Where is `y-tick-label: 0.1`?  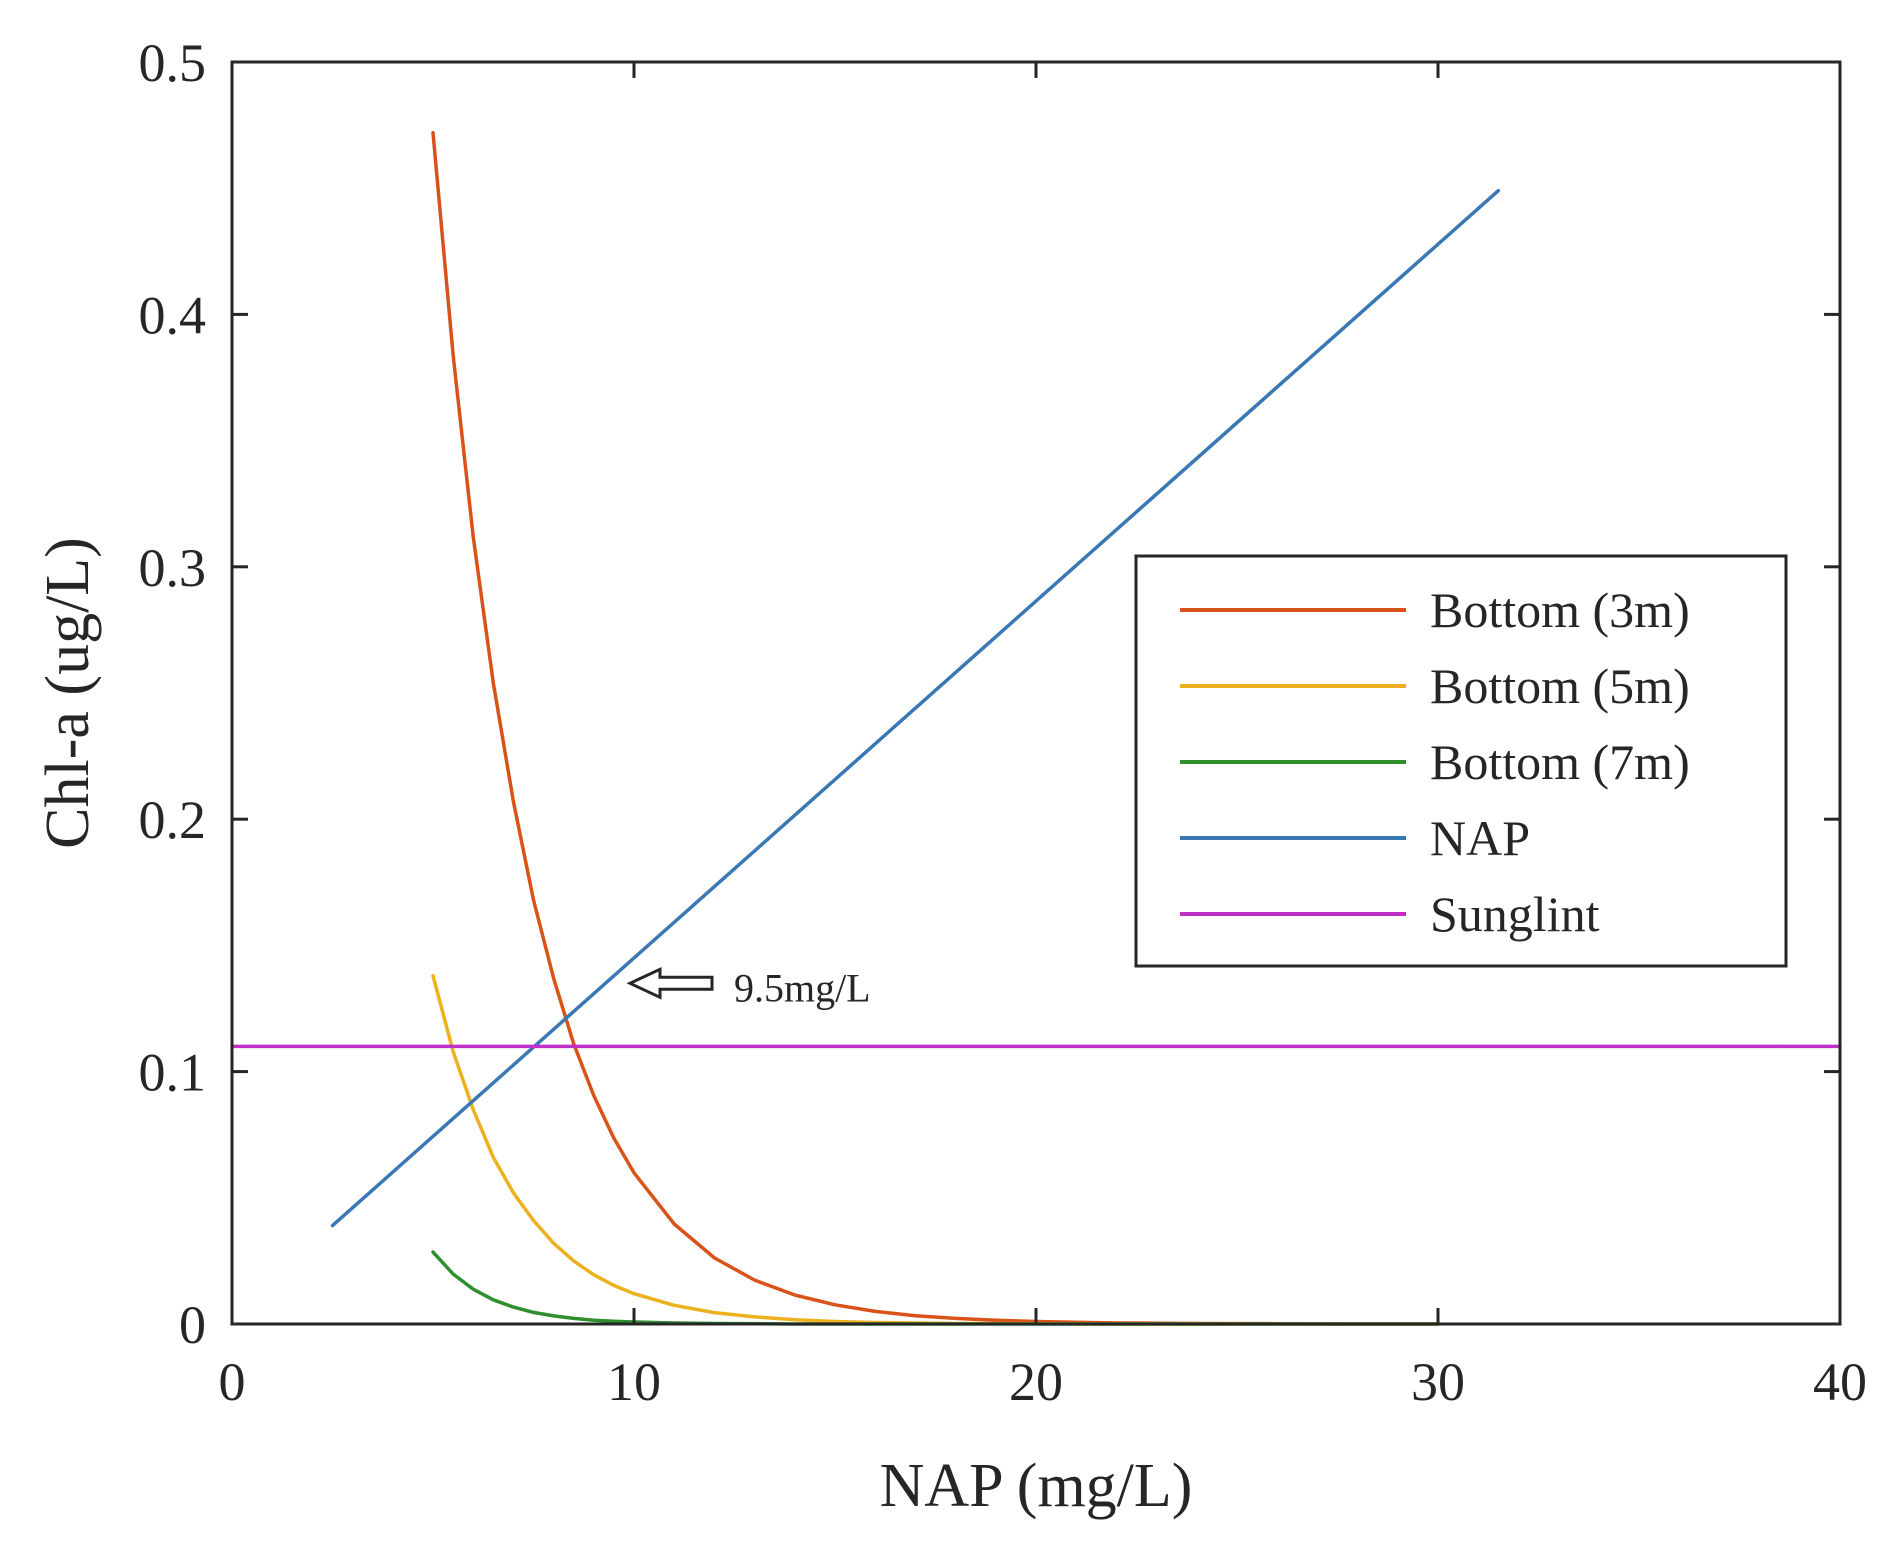 y-tick-label: 0.1 is located at coordinates (173, 1073).